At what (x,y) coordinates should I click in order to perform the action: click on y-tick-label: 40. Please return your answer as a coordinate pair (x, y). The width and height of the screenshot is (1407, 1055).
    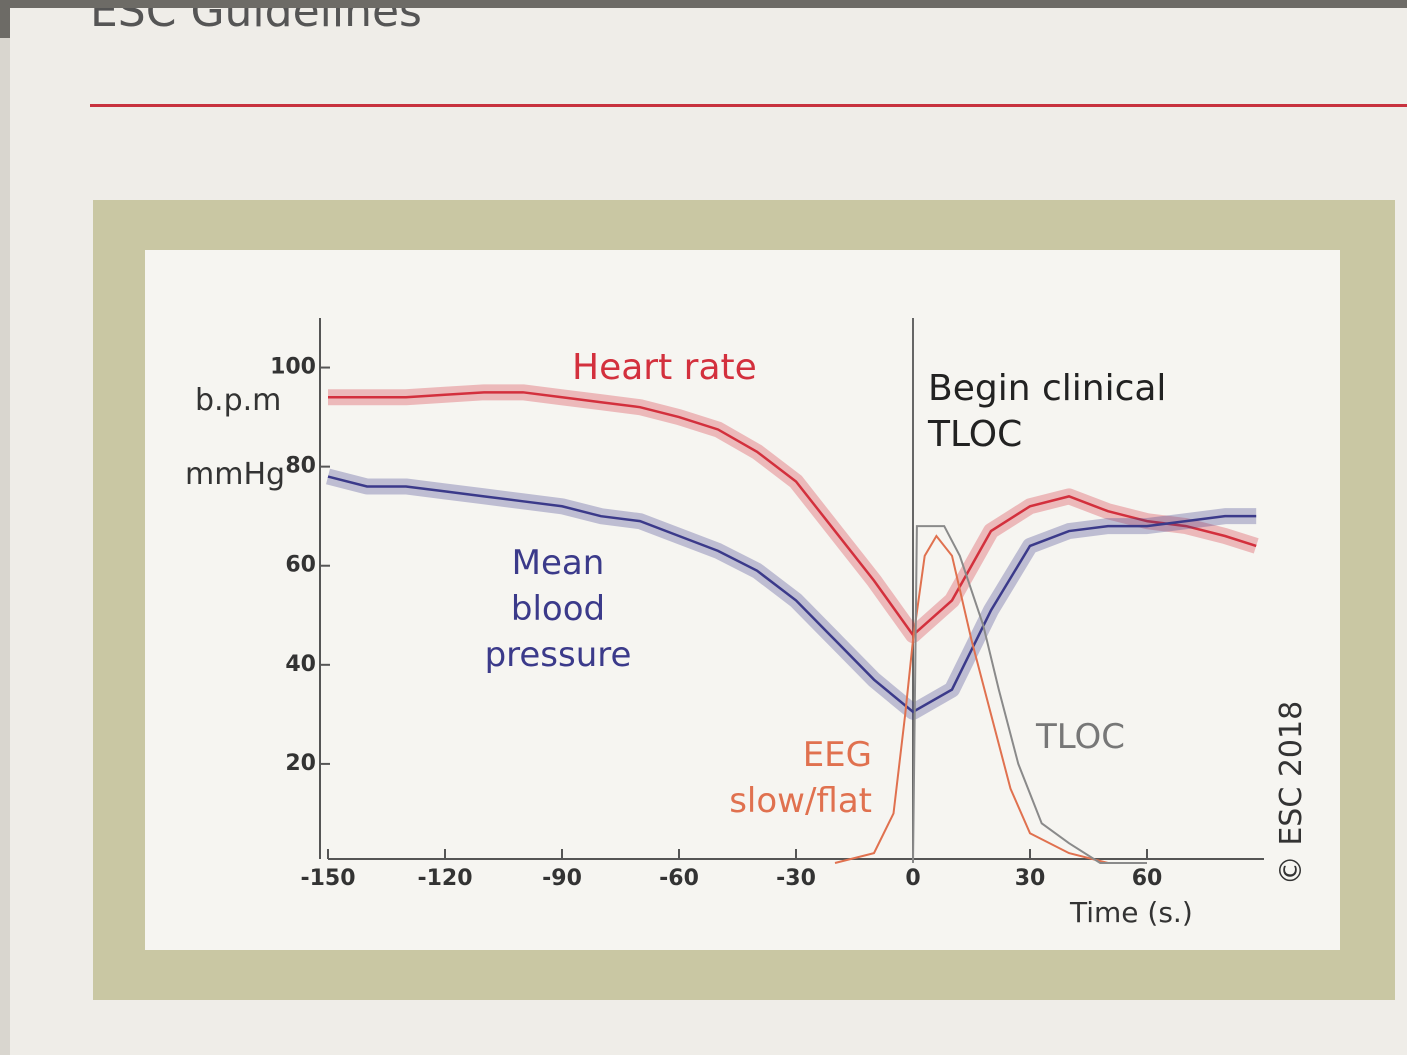
    Looking at the image, I should click on (300, 664).